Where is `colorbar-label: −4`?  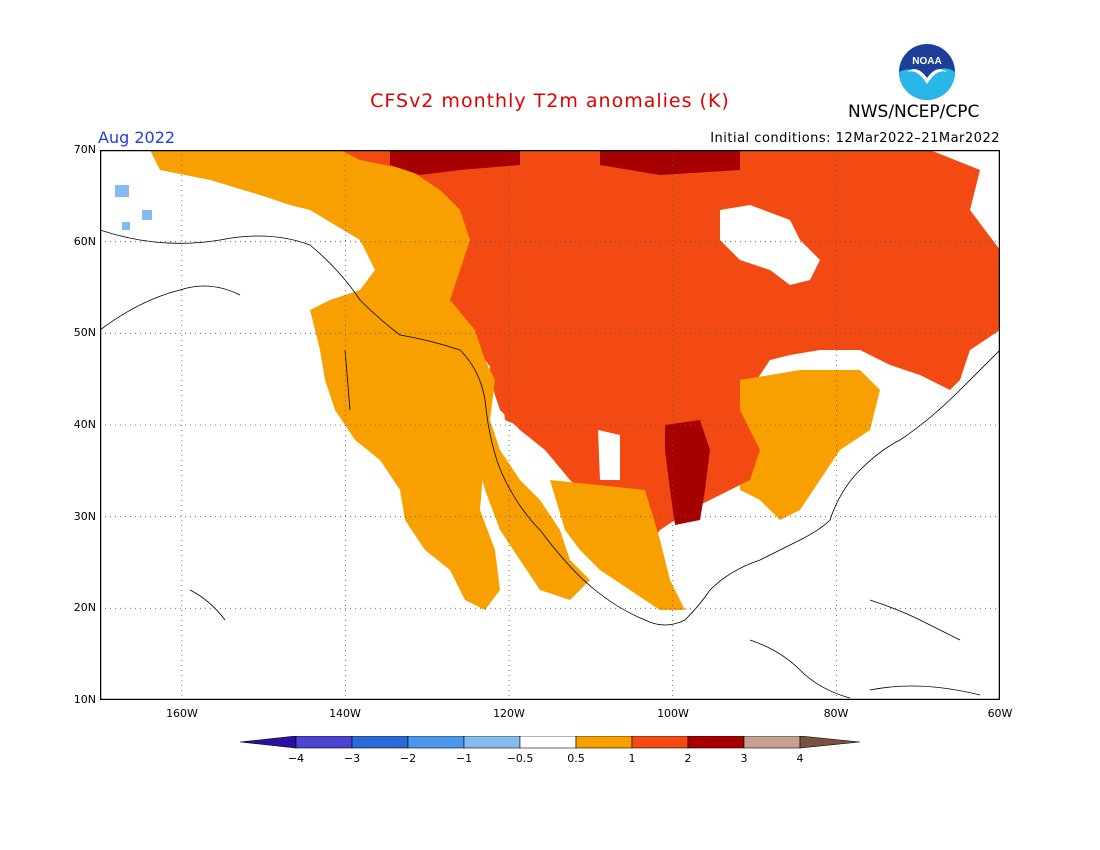 colorbar-label: −4 is located at coordinates (296, 758).